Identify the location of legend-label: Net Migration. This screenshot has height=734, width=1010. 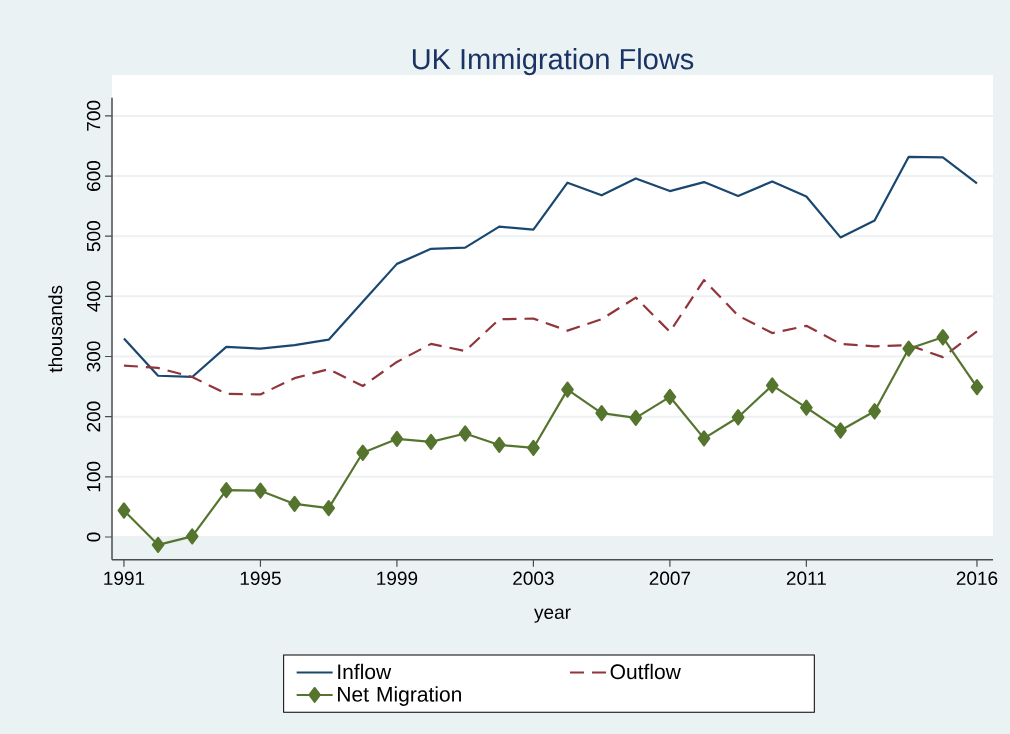
(399, 696).